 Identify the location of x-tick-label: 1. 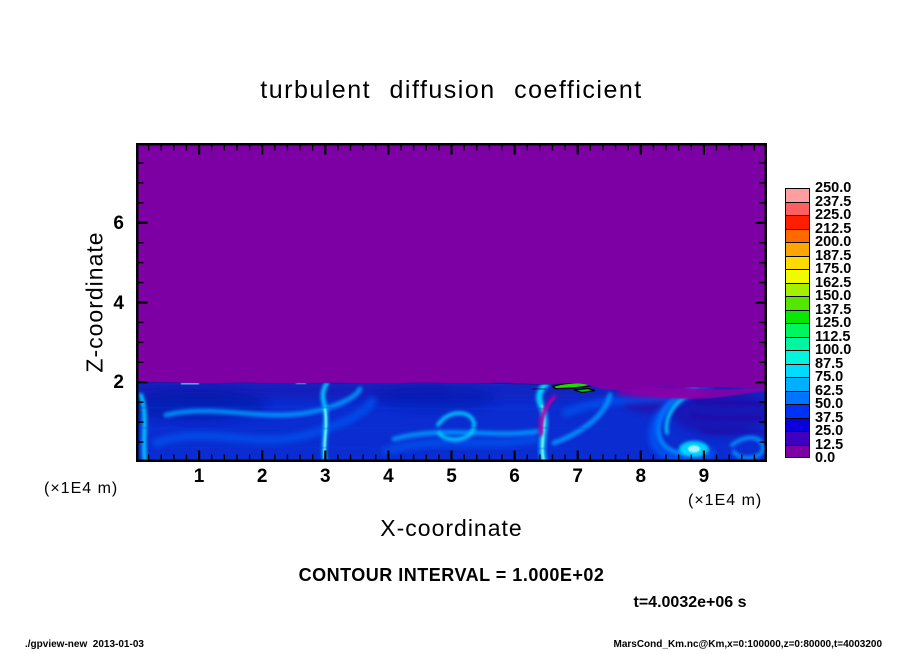
(199, 476).